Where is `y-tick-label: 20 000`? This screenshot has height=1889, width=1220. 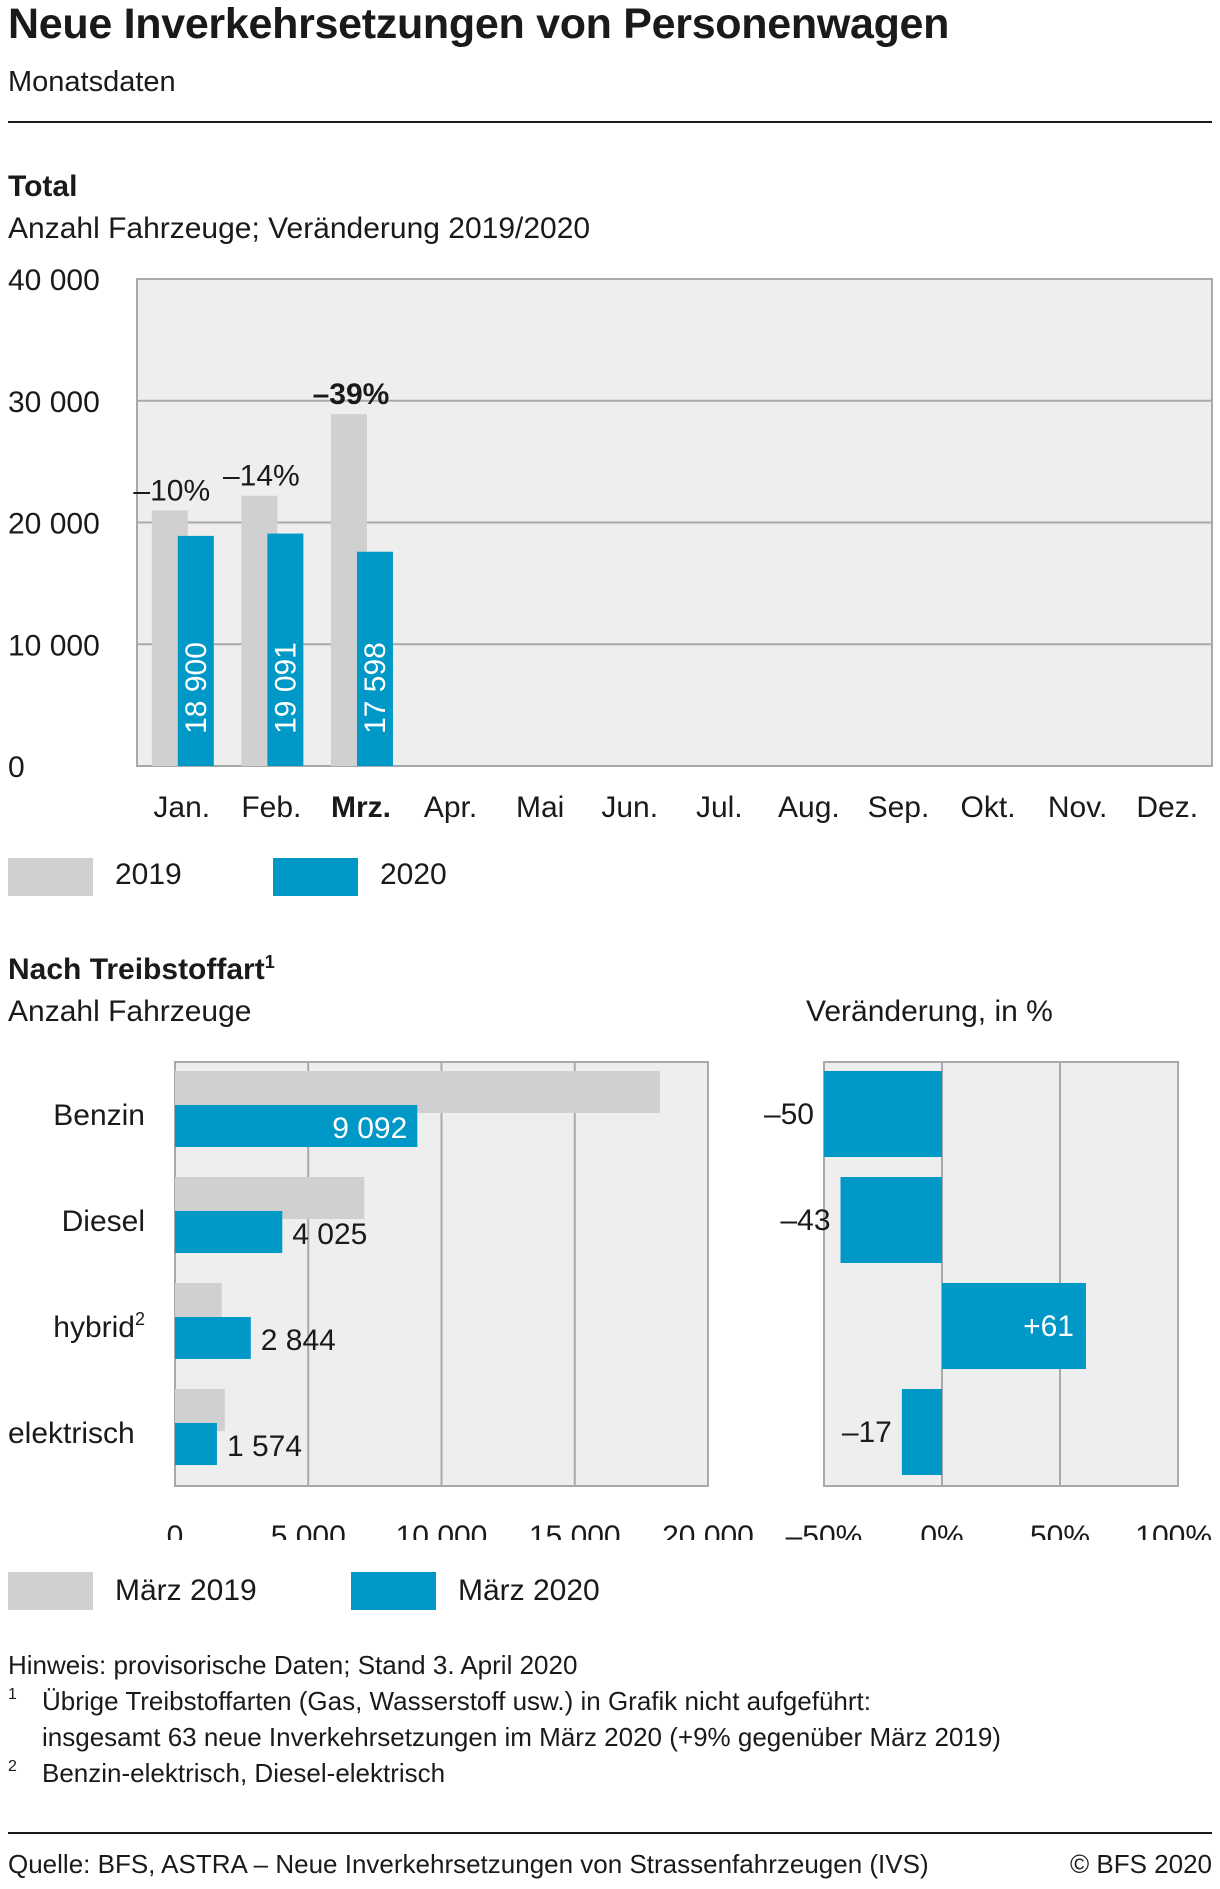 y-tick-label: 20 000 is located at coordinates (54, 524).